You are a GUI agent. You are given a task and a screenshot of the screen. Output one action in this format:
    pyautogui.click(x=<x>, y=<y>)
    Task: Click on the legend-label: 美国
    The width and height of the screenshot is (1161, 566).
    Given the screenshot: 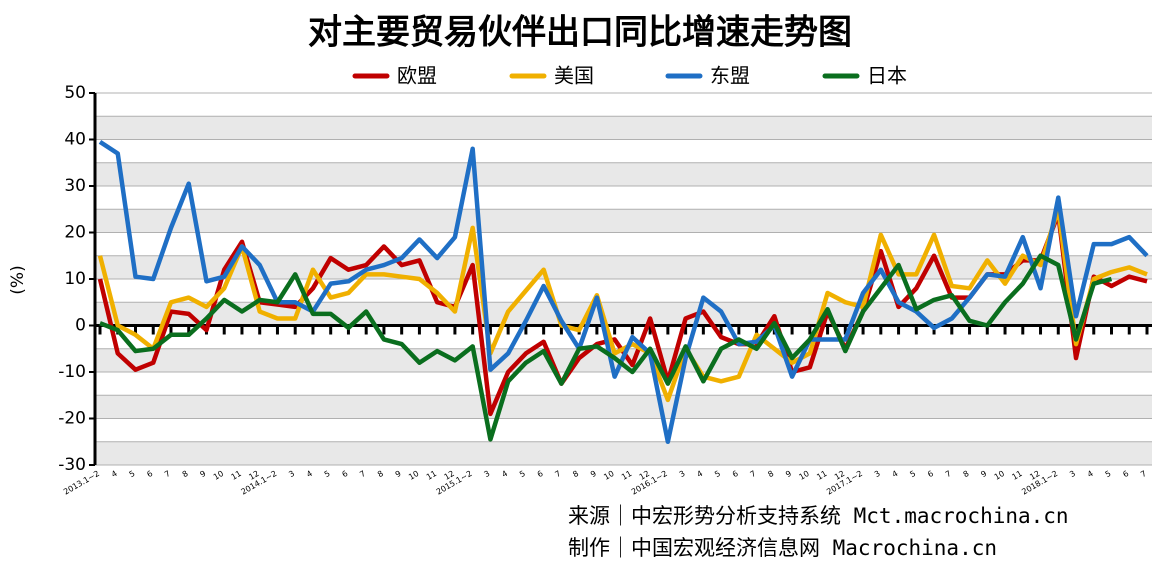 What is the action you would take?
    pyautogui.click(x=574, y=76)
    